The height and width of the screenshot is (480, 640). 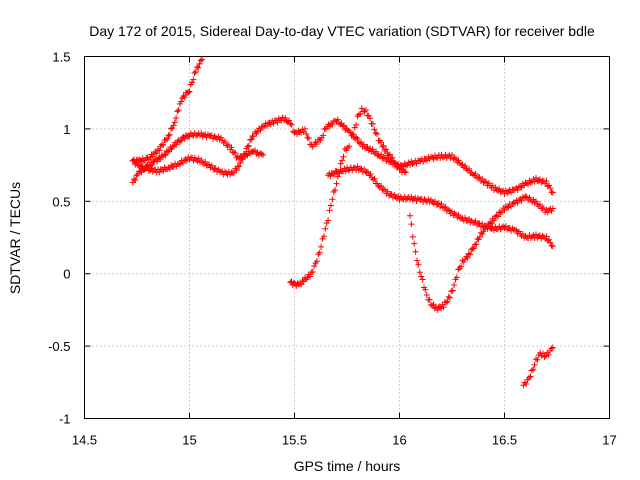 What do you see at coordinates (504, 440) in the screenshot?
I see `x-tick-label: 16.5` at bounding box center [504, 440].